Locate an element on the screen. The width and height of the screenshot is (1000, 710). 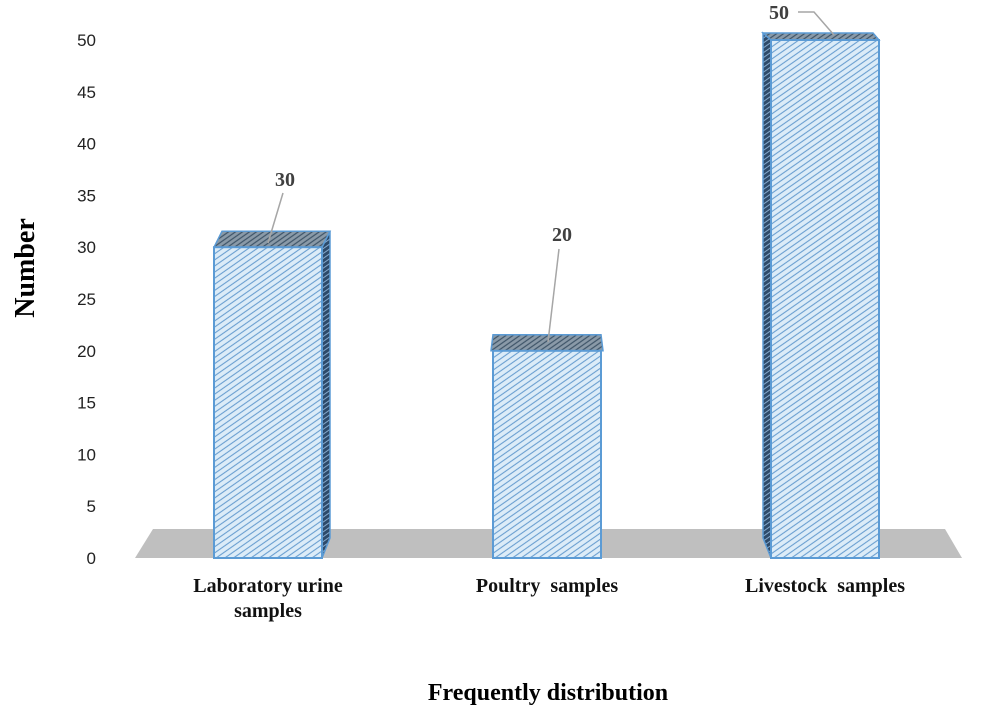
y-tick-label: 25 is located at coordinates (86, 299).